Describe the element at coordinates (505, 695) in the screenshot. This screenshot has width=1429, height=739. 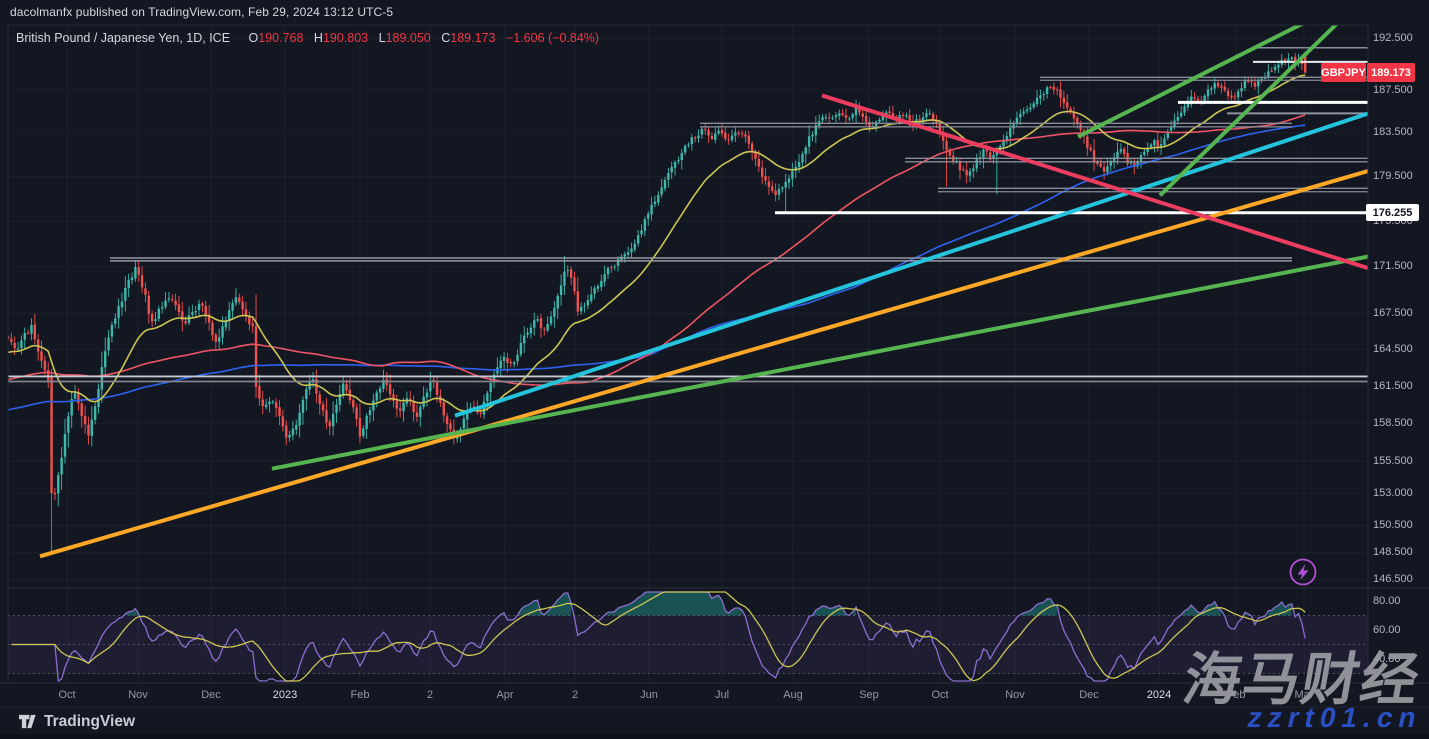
I see `time-axis-label: Apr` at that location.